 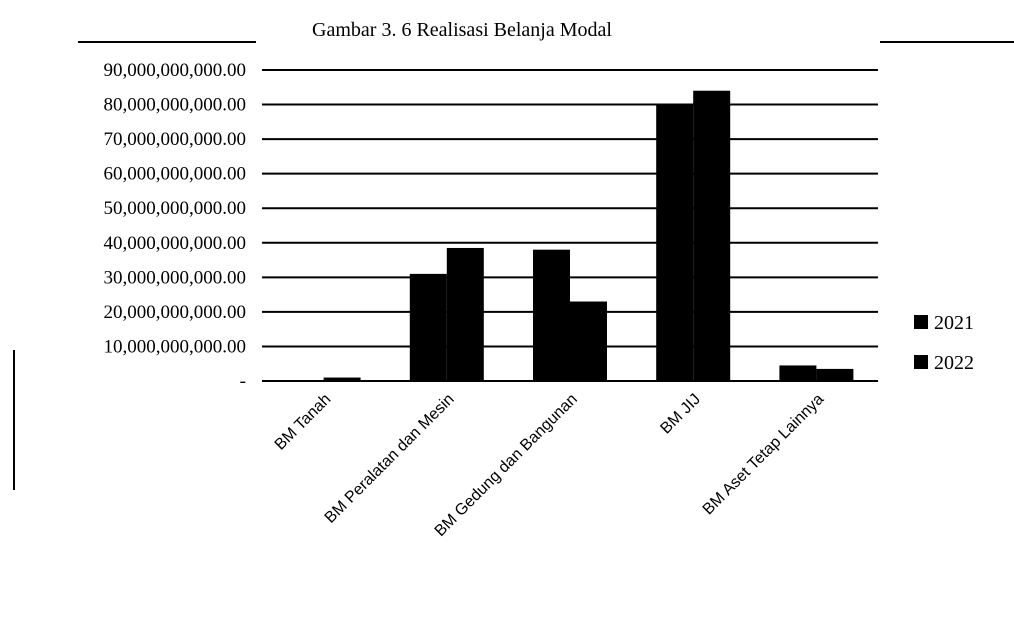 What do you see at coordinates (303, 422) in the screenshot?
I see `category-label: BM Tanah` at bounding box center [303, 422].